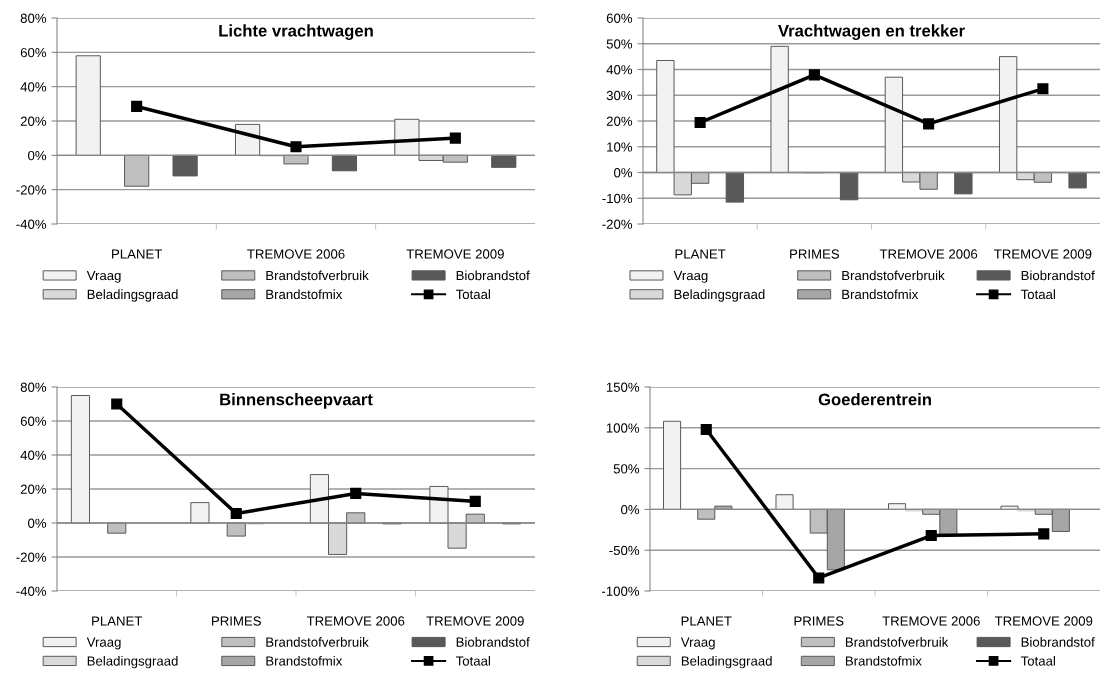 This screenshot has height=686, width=1114. Describe the element at coordinates (617, 198) in the screenshot. I see `y-tick-label: -10%` at that location.